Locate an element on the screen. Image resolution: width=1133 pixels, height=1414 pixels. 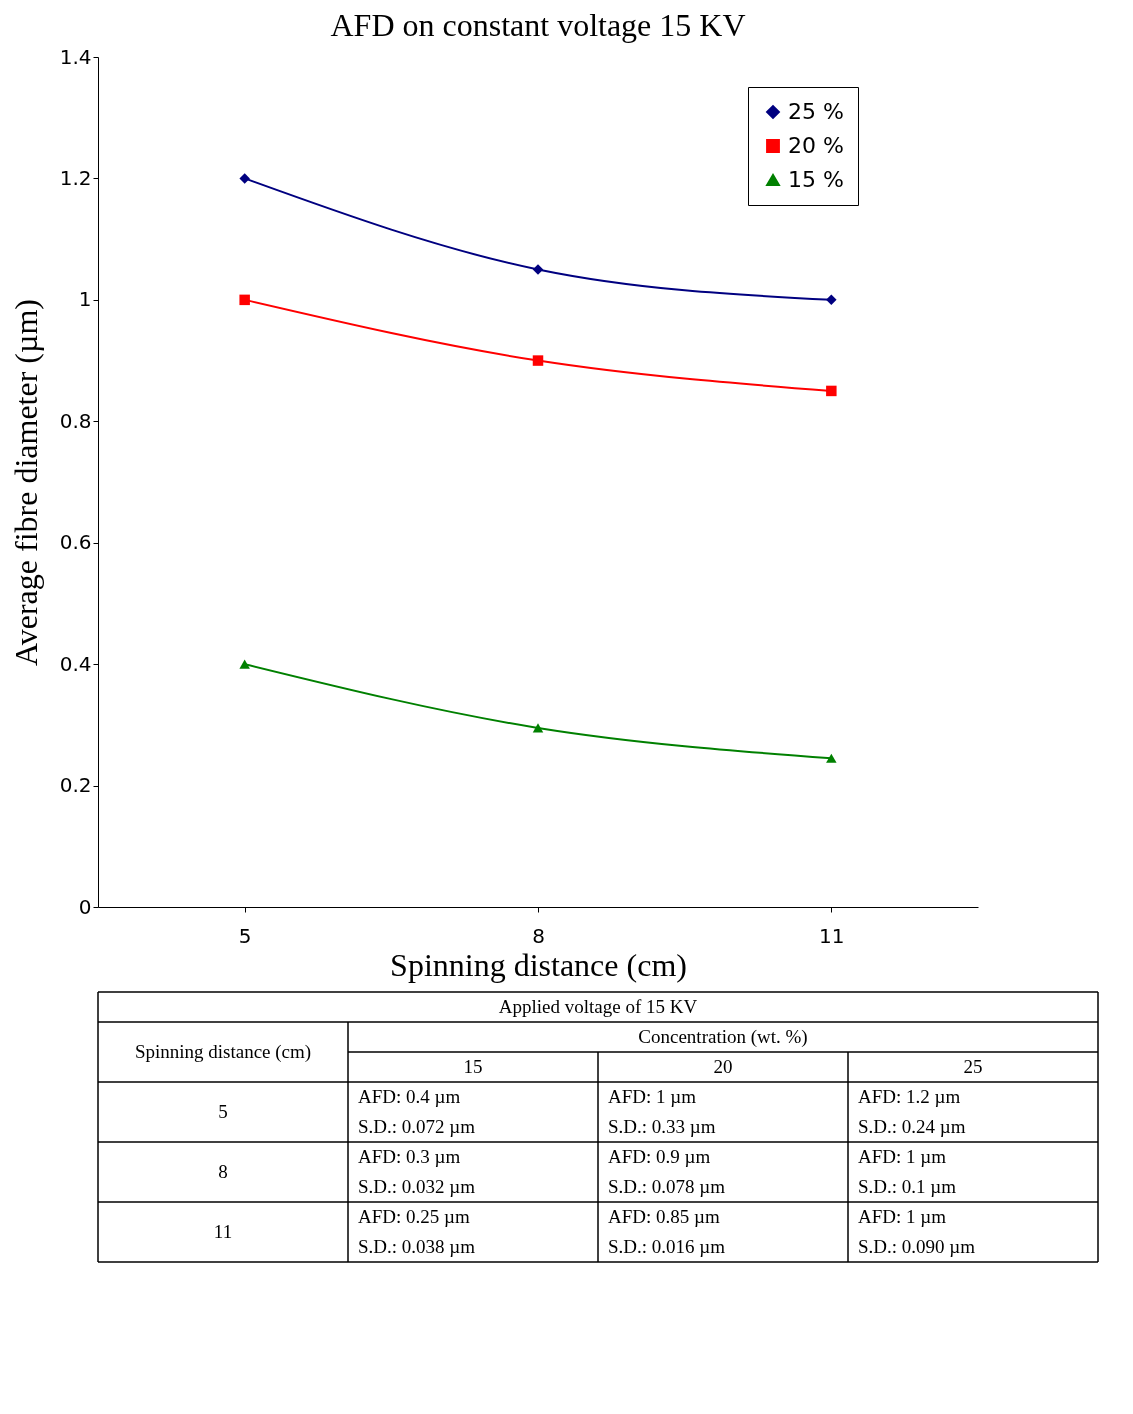
text: S.D.: 0.24 µm is located at coordinates (912, 1126).